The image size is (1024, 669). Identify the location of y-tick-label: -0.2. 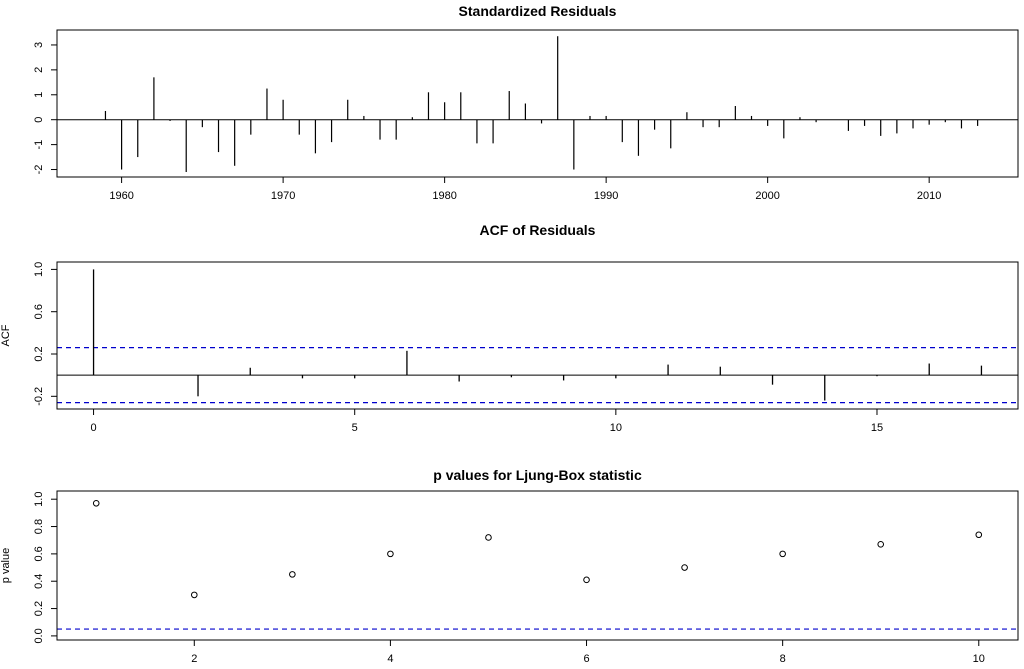
(39, 396).